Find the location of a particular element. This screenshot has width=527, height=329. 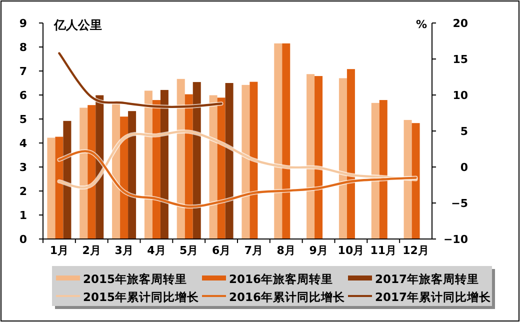

y2-axis-title: % is located at coordinates (421, 24).